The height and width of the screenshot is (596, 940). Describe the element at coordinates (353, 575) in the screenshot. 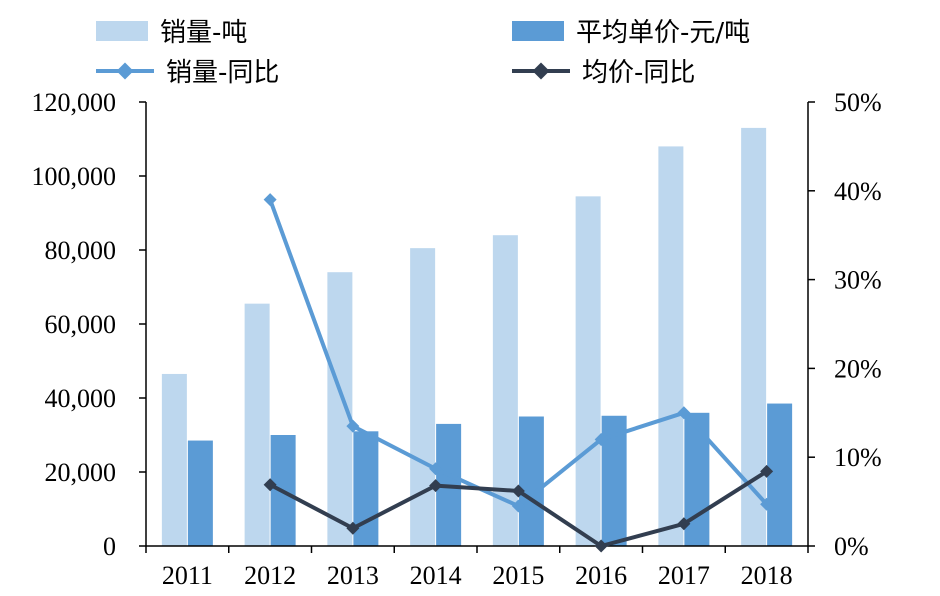

I see `x-tick-label-2013: 2013` at that location.